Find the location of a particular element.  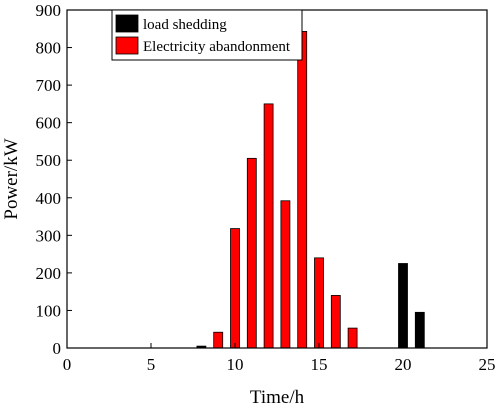

legend-label: Electricity abandonment is located at coordinates (217, 47).